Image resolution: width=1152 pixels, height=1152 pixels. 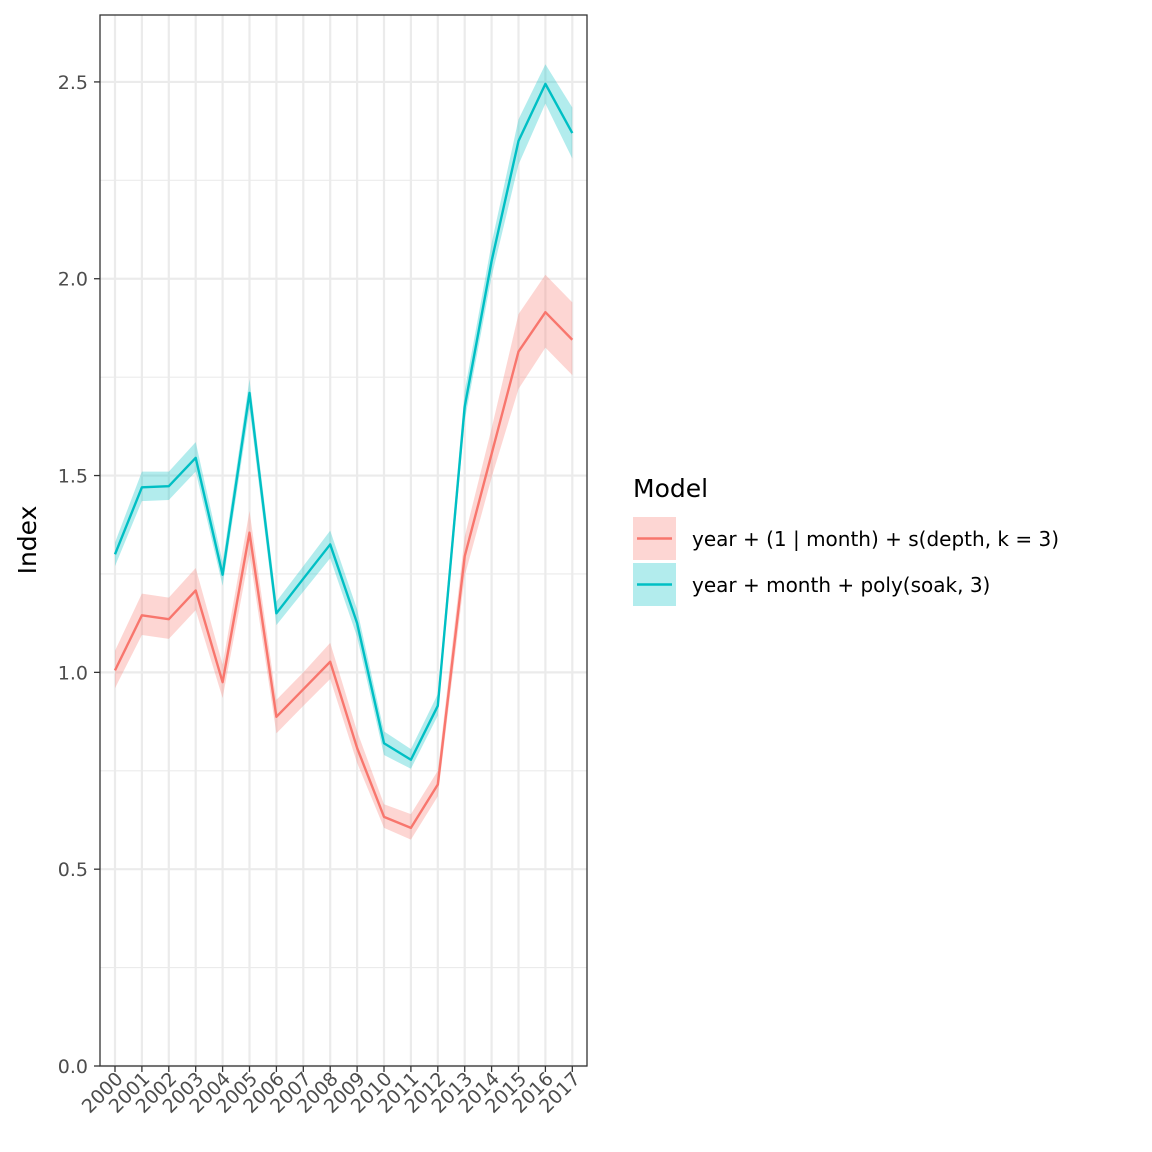 What do you see at coordinates (73, 870) in the screenshot?
I see `y-tick-label: 0.5` at bounding box center [73, 870].